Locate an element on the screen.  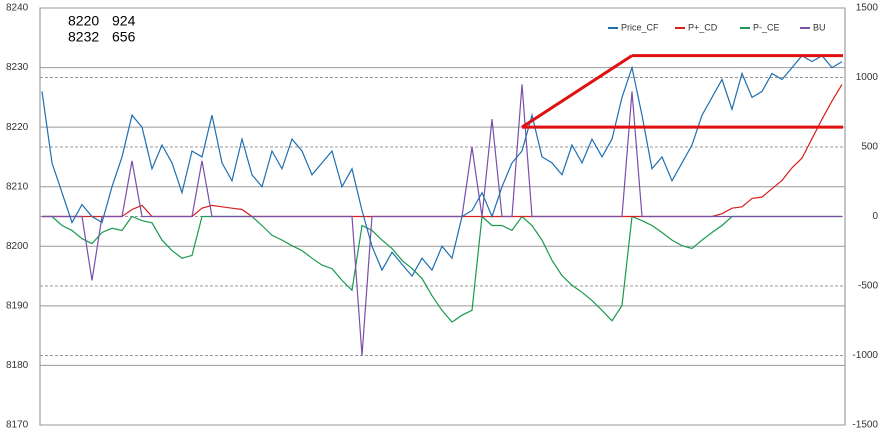
y2-tick-label: -1000 is located at coordinates (865, 355).